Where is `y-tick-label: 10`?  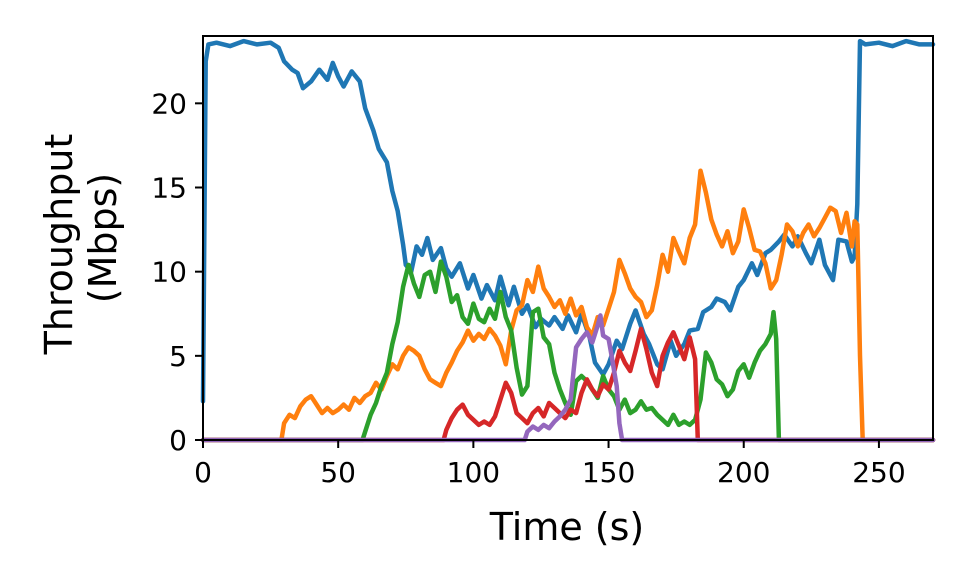 y-tick-label: 10 is located at coordinates (169, 272).